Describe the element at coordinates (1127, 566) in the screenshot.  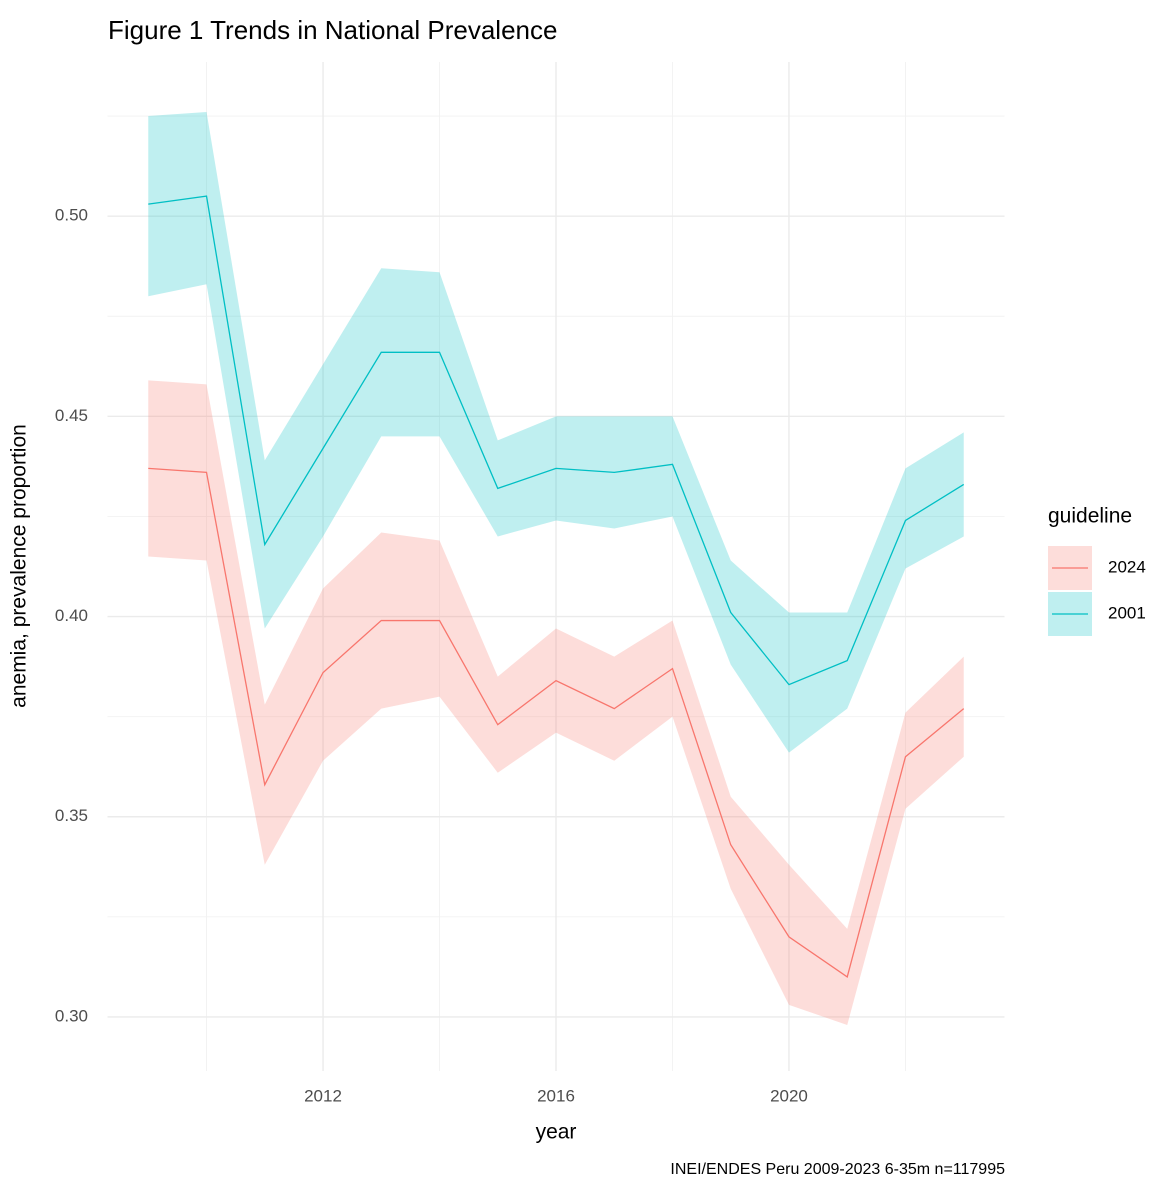
I see `legend-label: 2024` at that location.